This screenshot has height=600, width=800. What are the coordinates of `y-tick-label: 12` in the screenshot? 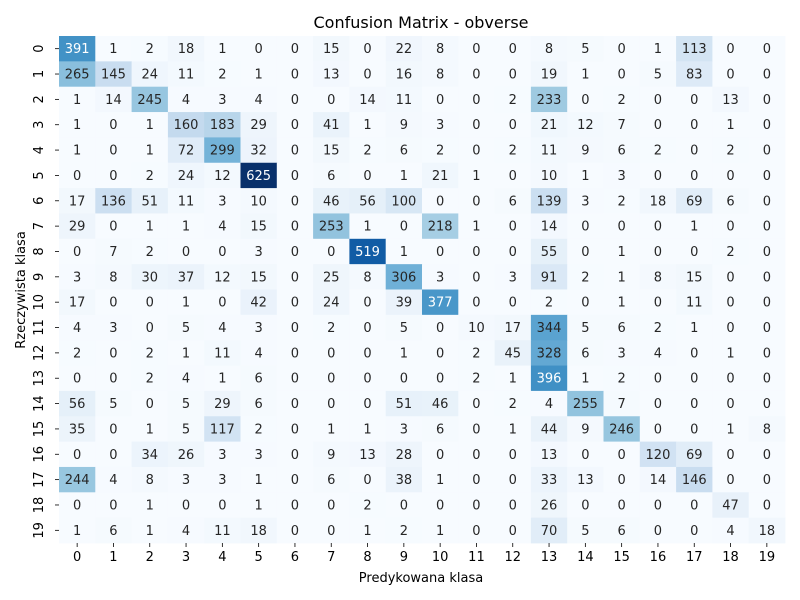 It's located at (39, 353).